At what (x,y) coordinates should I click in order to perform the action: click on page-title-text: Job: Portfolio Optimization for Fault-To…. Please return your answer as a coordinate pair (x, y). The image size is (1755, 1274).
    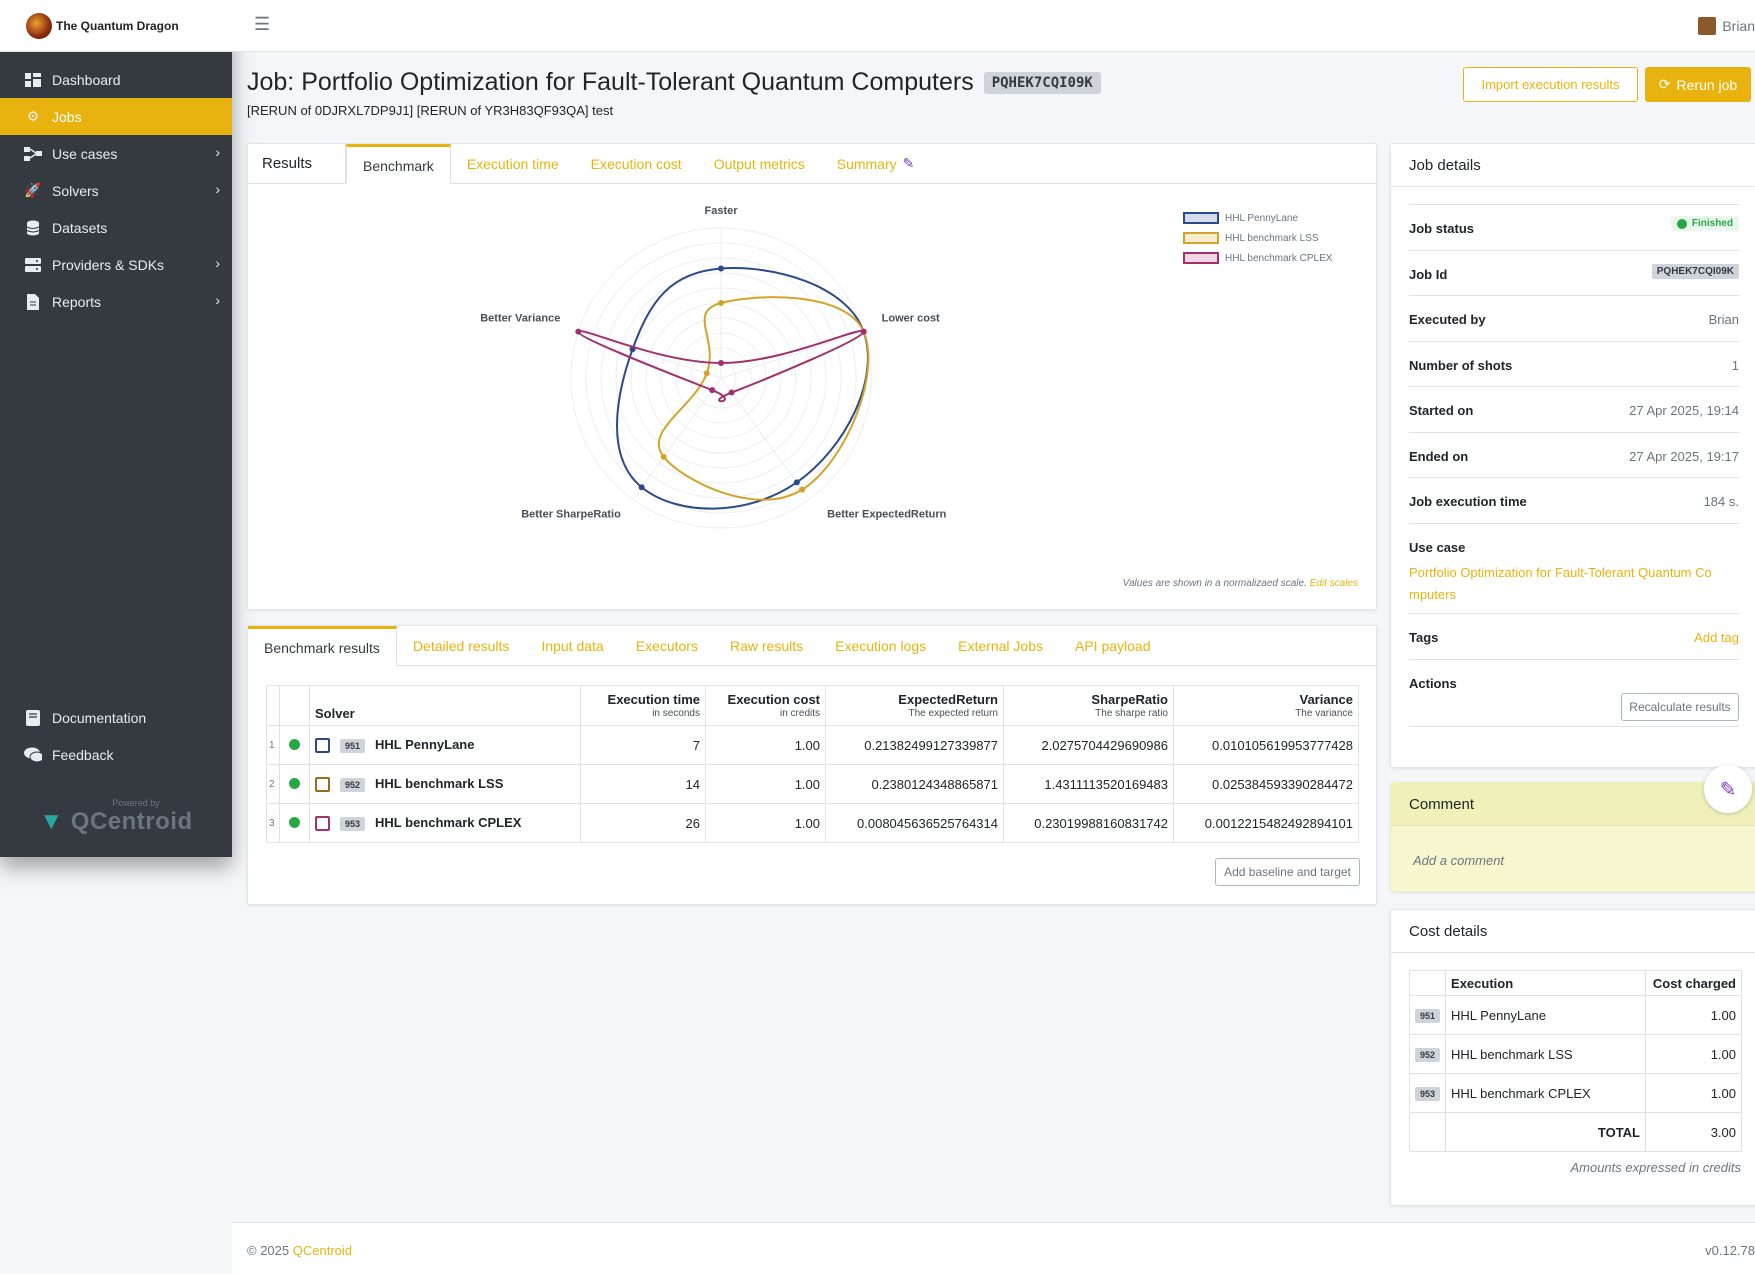
    Looking at the image, I should click on (610, 82).